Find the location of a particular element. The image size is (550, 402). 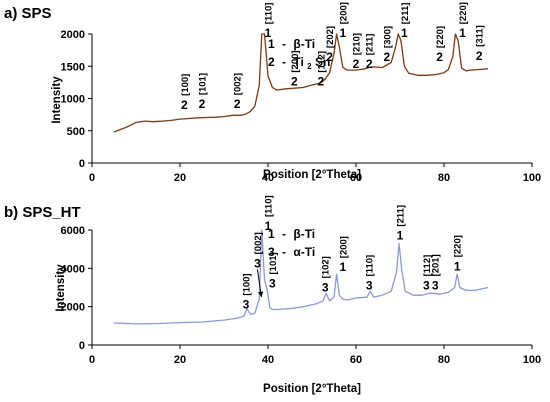

peak-annotation: 2 [100] is located at coordinates (185, 93).